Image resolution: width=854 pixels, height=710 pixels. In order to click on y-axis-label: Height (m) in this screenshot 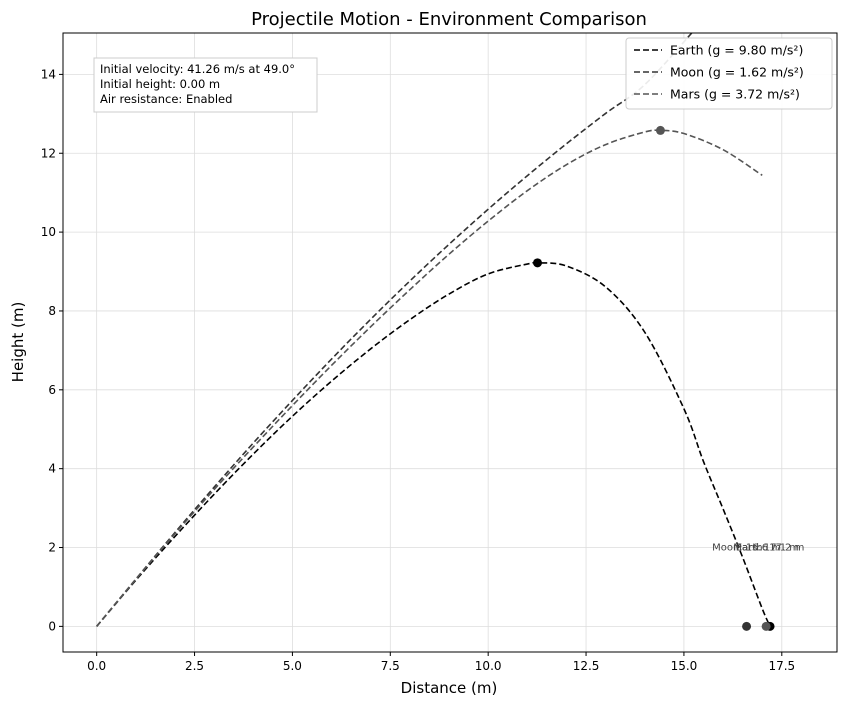, I will do `click(18, 342)`.